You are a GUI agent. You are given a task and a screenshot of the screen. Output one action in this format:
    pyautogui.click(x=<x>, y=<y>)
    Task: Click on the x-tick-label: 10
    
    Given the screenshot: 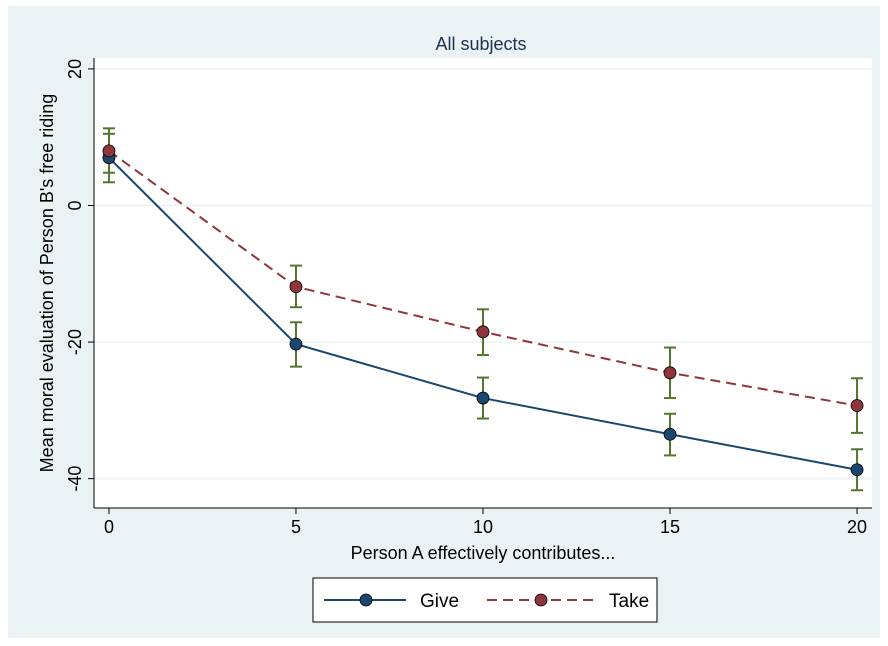 What is the action you would take?
    pyautogui.click(x=483, y=527)
    